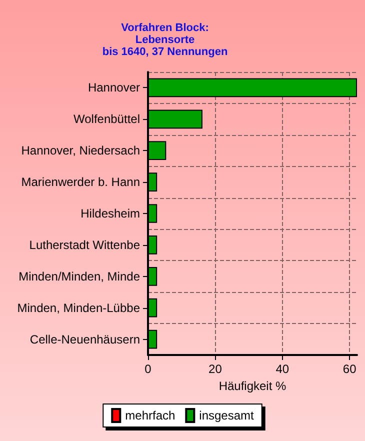  I want to click on y-tick-label: Minden, Minden-Lübbe, so click(78, 307).